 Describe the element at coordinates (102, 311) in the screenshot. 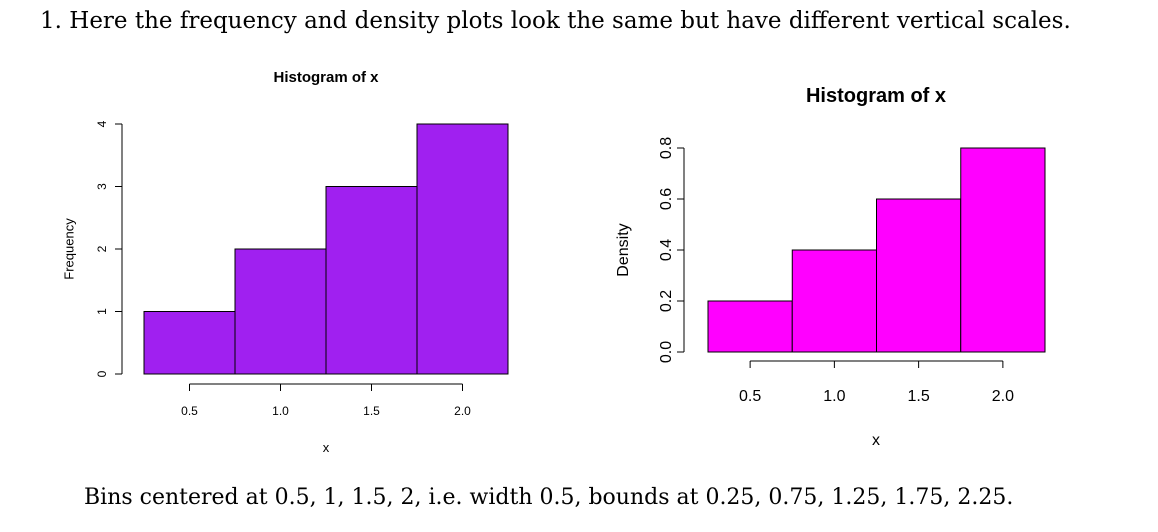

I see `y-tick-label: 1` at that location.